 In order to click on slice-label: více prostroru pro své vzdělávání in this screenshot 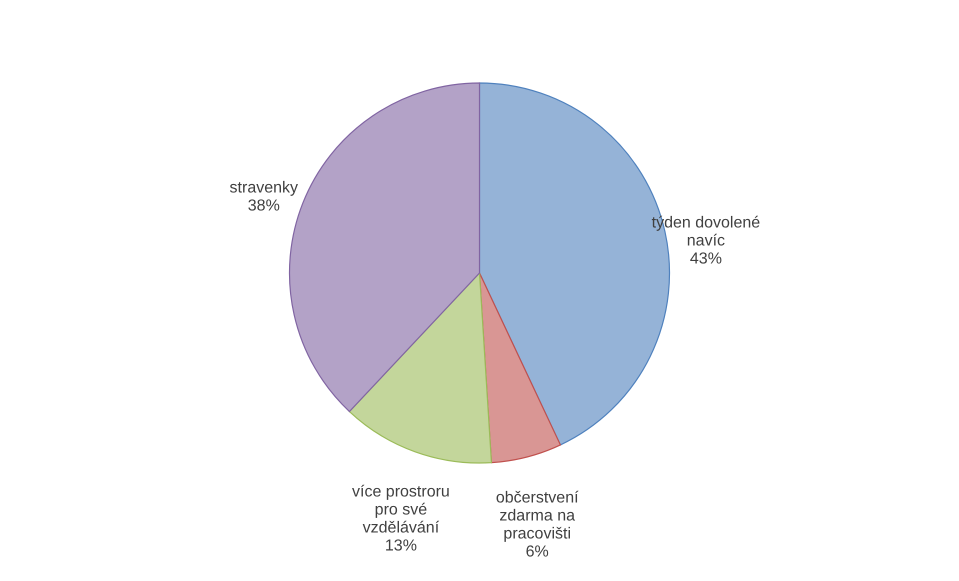, I will do `click(401, 509)`.